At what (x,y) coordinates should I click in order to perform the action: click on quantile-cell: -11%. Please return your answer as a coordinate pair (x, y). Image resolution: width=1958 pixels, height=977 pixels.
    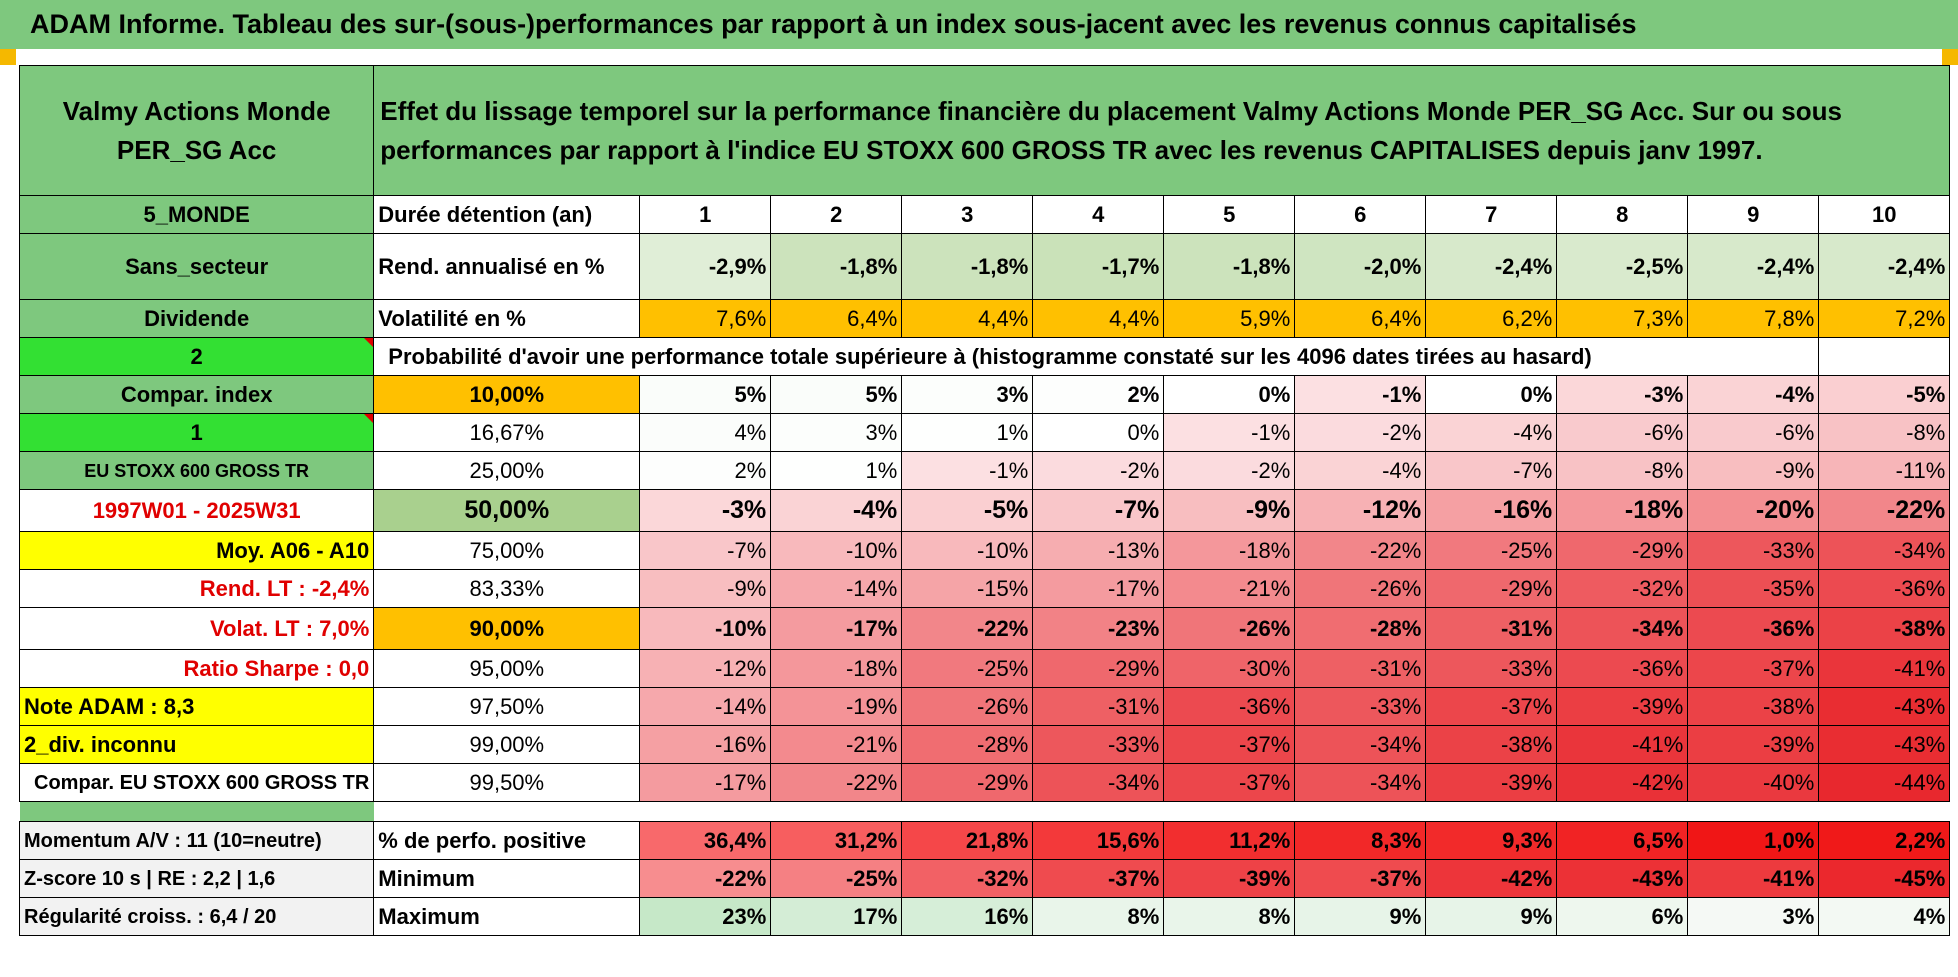
    Looking at the image, I should click on (1884, 470).